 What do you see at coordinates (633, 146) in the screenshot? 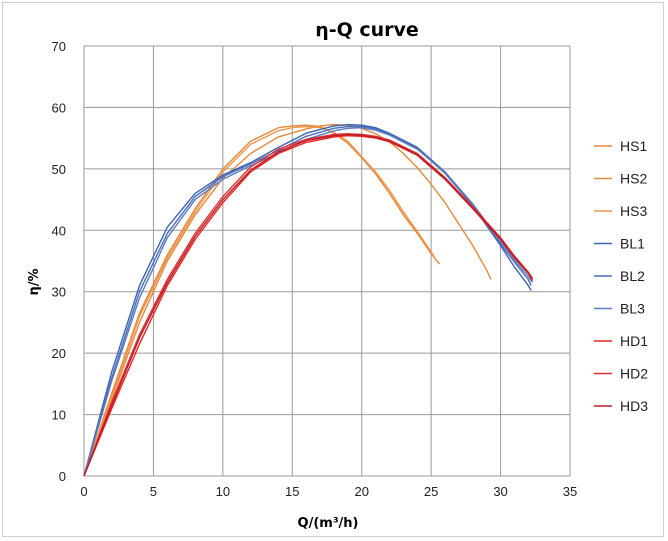
I see `legend-label-hs1: HS1` at bounding box center [633, 146].